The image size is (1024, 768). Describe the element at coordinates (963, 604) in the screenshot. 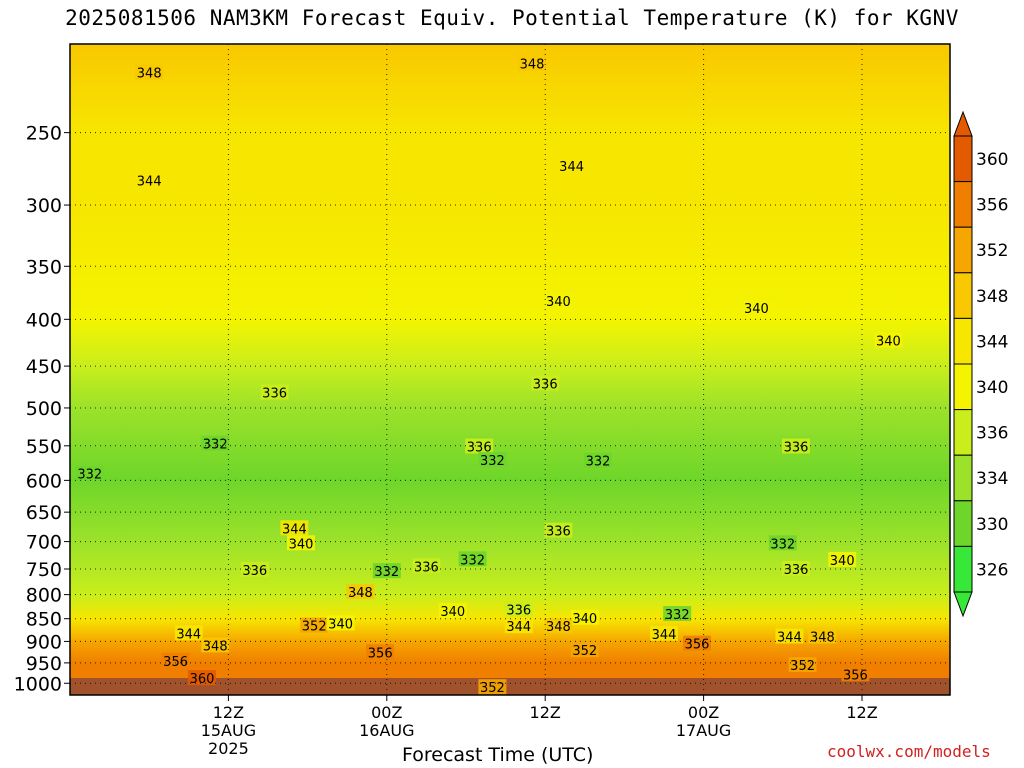

I see `colorbar-arrow-bottom` at that location.